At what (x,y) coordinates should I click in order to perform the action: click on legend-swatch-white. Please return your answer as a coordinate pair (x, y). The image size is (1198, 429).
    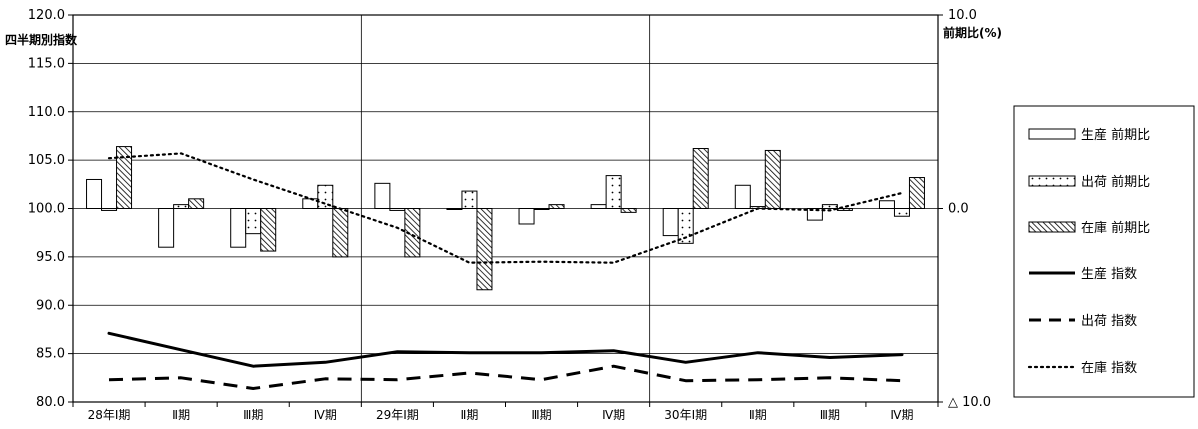
    Looking at the image, I should click on (1052, 134).